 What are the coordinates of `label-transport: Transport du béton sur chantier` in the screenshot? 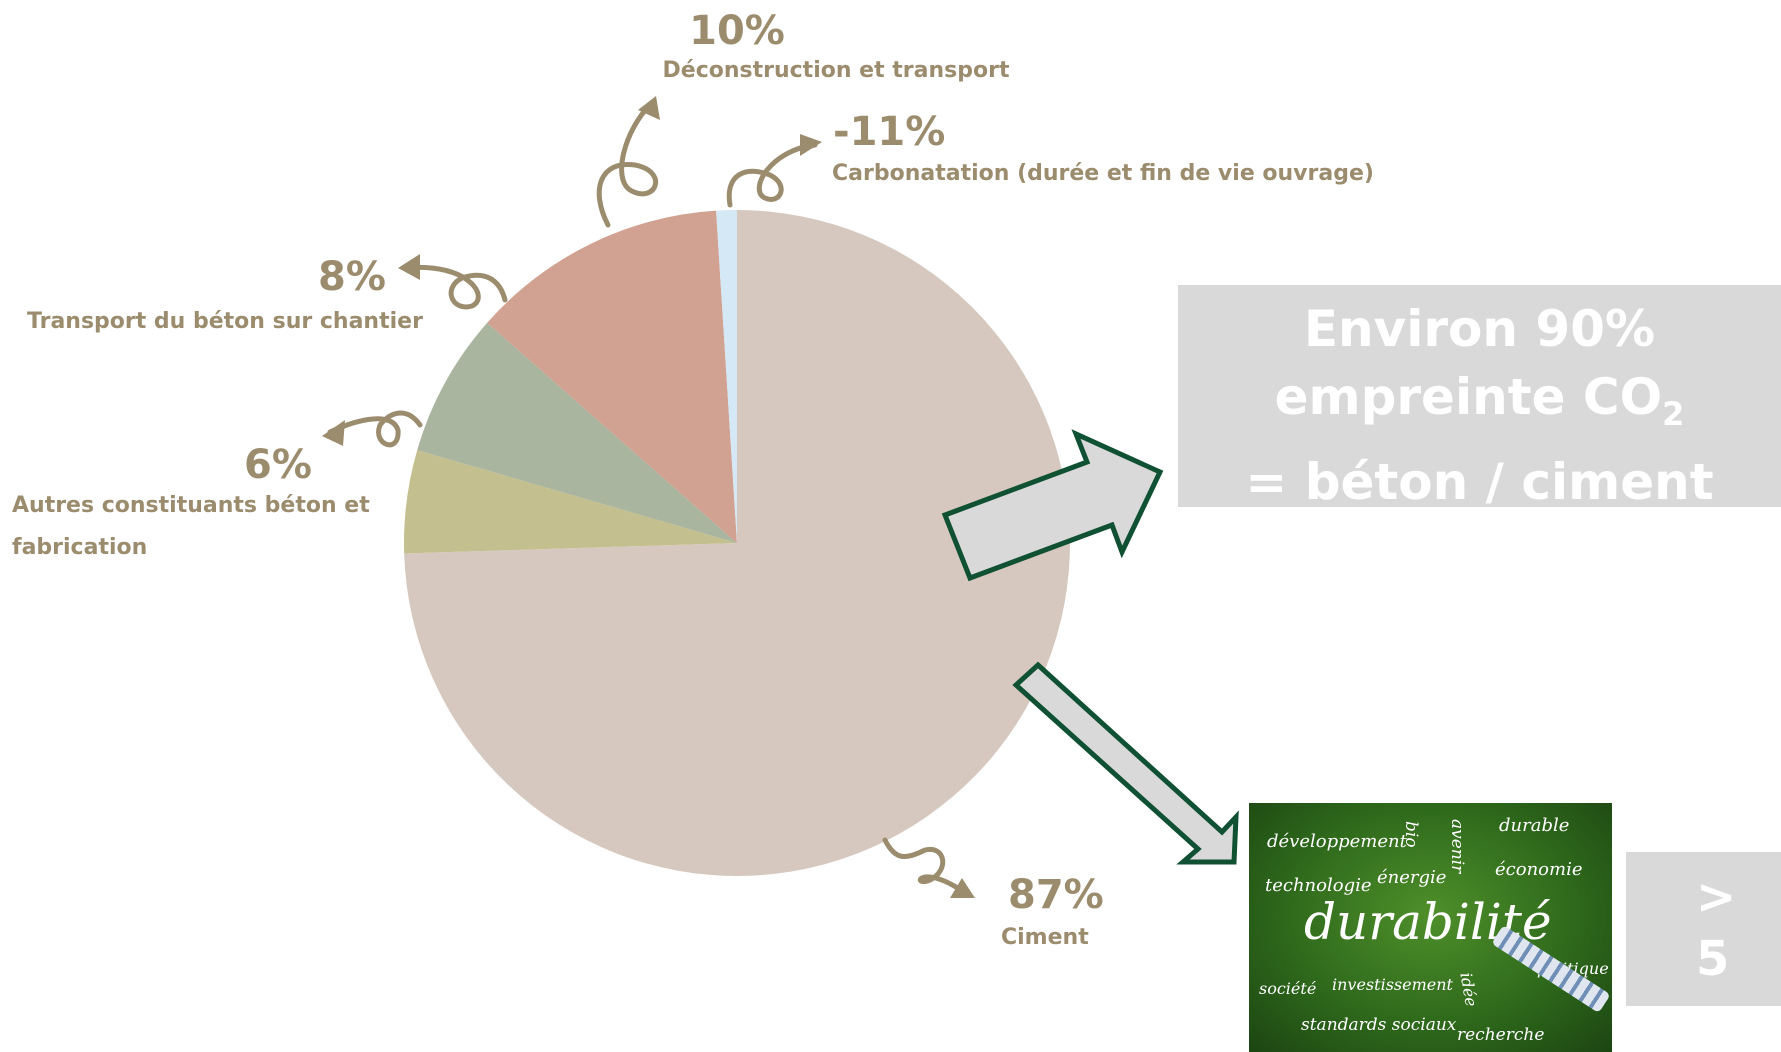 It's located at (225, 321).